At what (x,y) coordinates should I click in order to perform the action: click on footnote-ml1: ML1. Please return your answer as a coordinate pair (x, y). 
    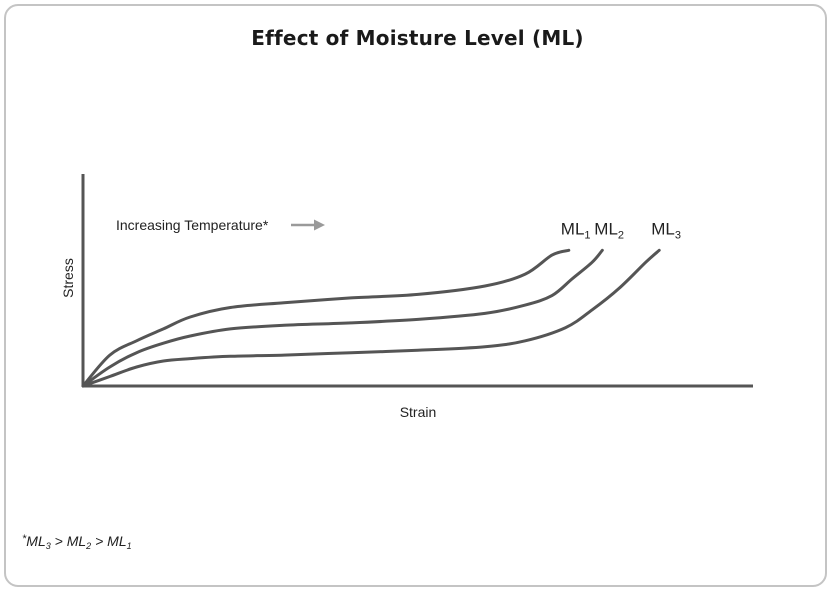
    Looking at the image, I should click on (119, 542).